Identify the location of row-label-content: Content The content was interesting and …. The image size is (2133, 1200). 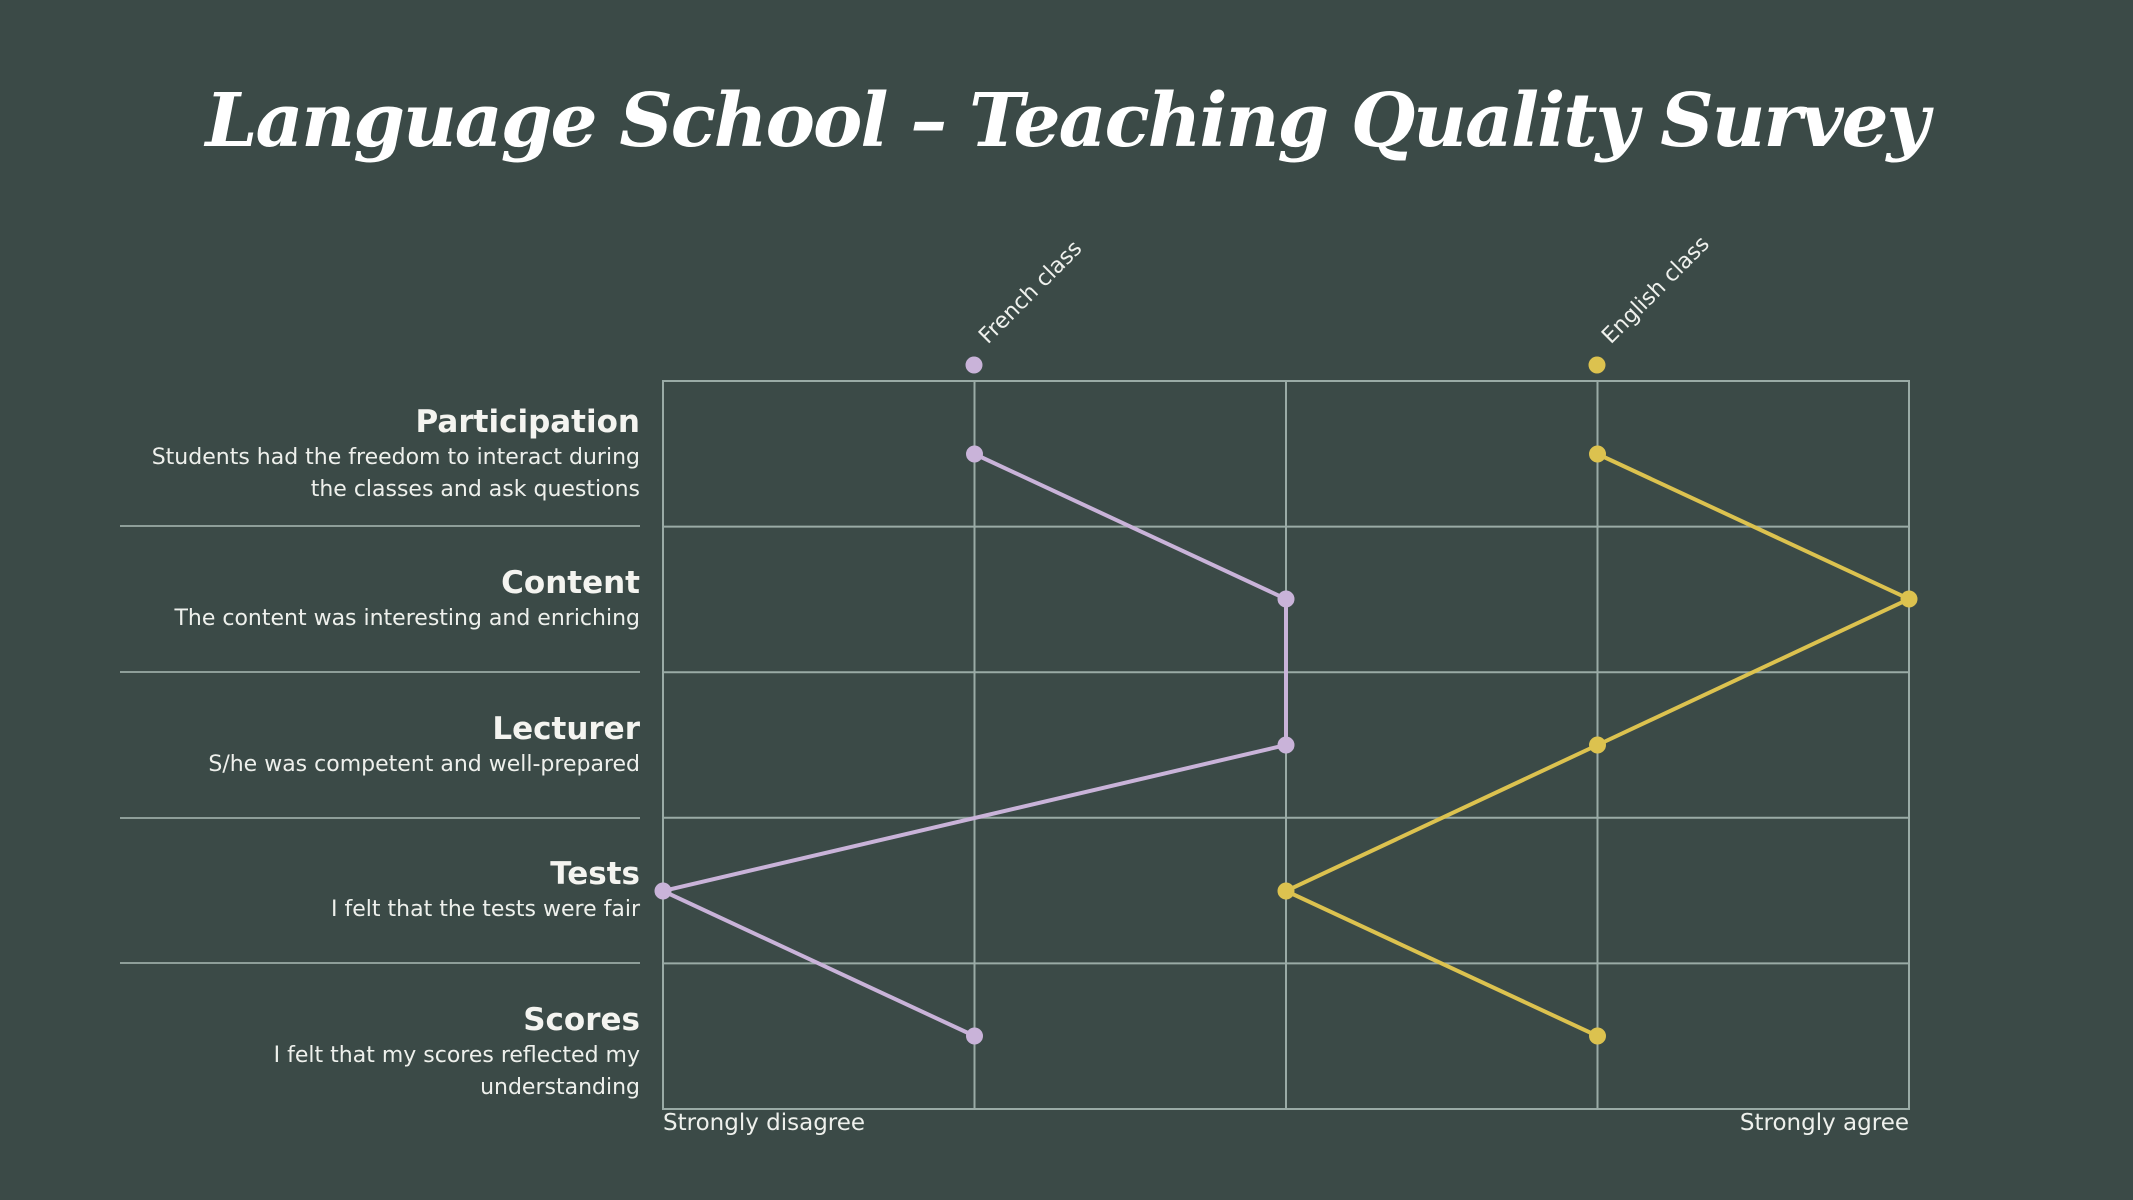
(375, 599).